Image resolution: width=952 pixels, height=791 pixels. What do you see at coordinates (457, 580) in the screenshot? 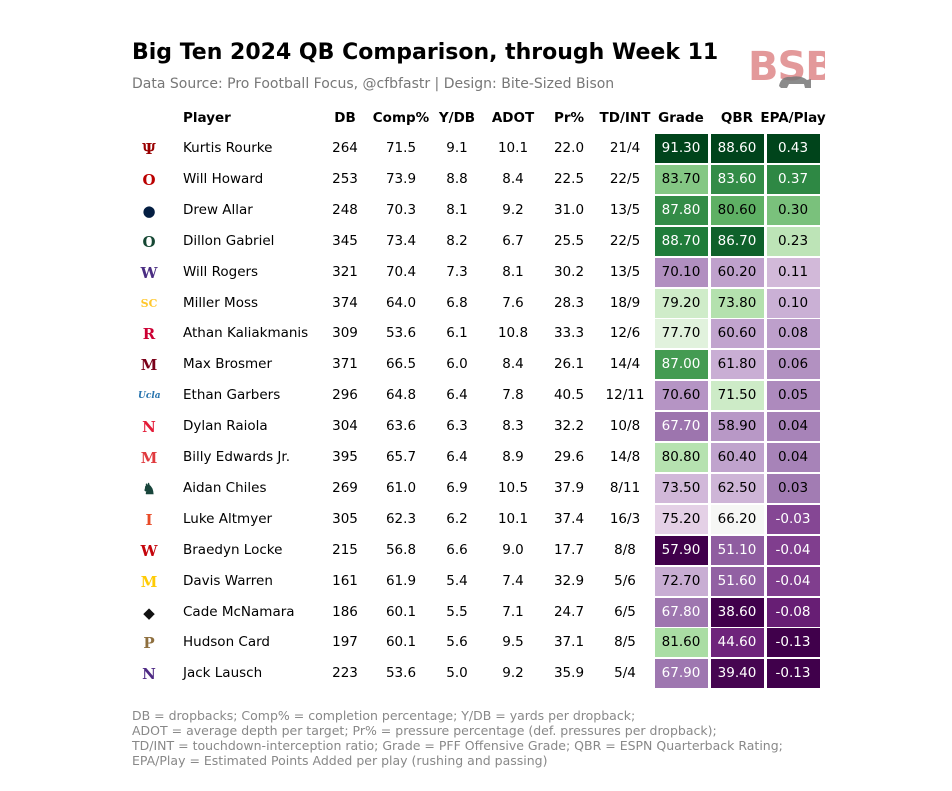
I see `ydb-cell: 5.4` at bounding box center [457, 580].